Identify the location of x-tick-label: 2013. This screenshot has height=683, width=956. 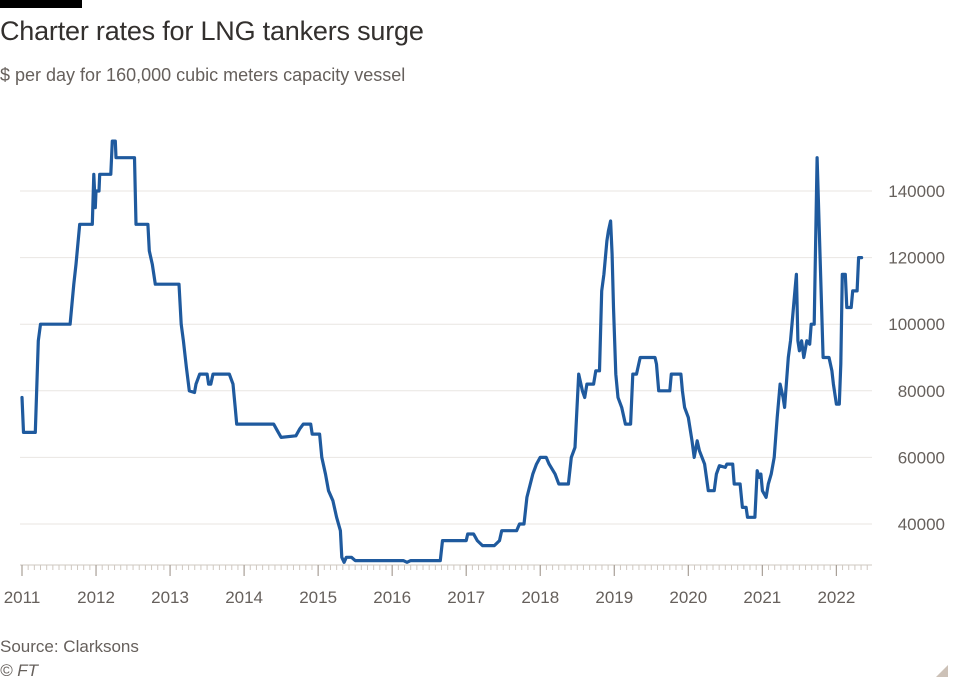
(170, 597).